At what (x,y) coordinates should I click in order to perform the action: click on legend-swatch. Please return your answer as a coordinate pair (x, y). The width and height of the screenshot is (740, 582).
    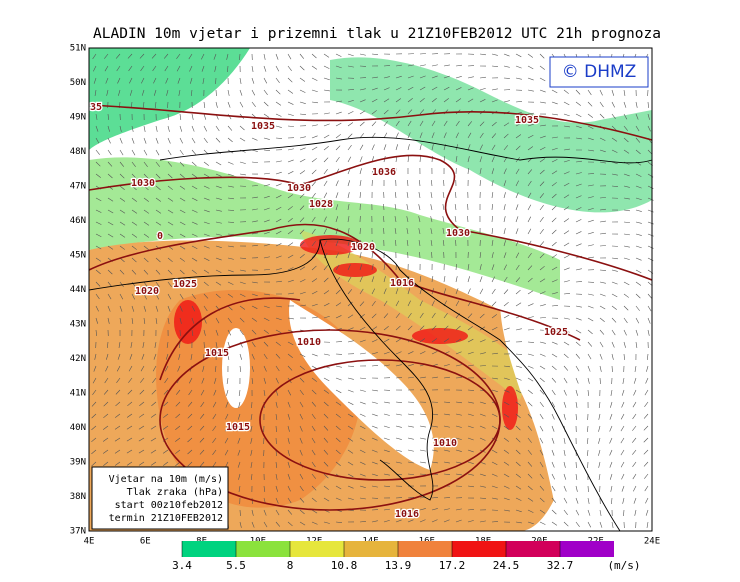
    Looking at the image, I should click on (317, 549).